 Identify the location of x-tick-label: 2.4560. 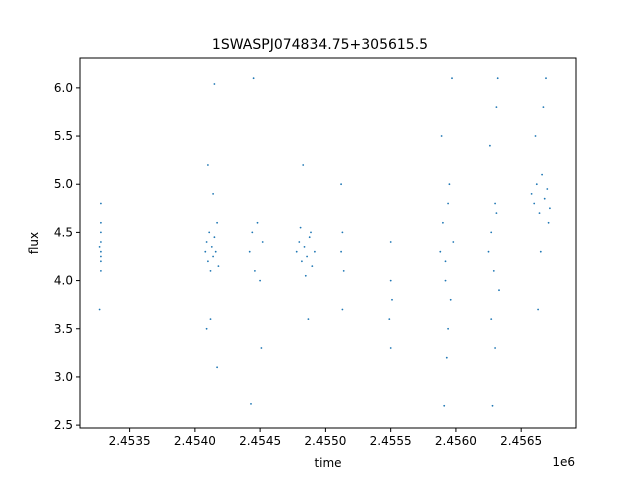
(456, 441).